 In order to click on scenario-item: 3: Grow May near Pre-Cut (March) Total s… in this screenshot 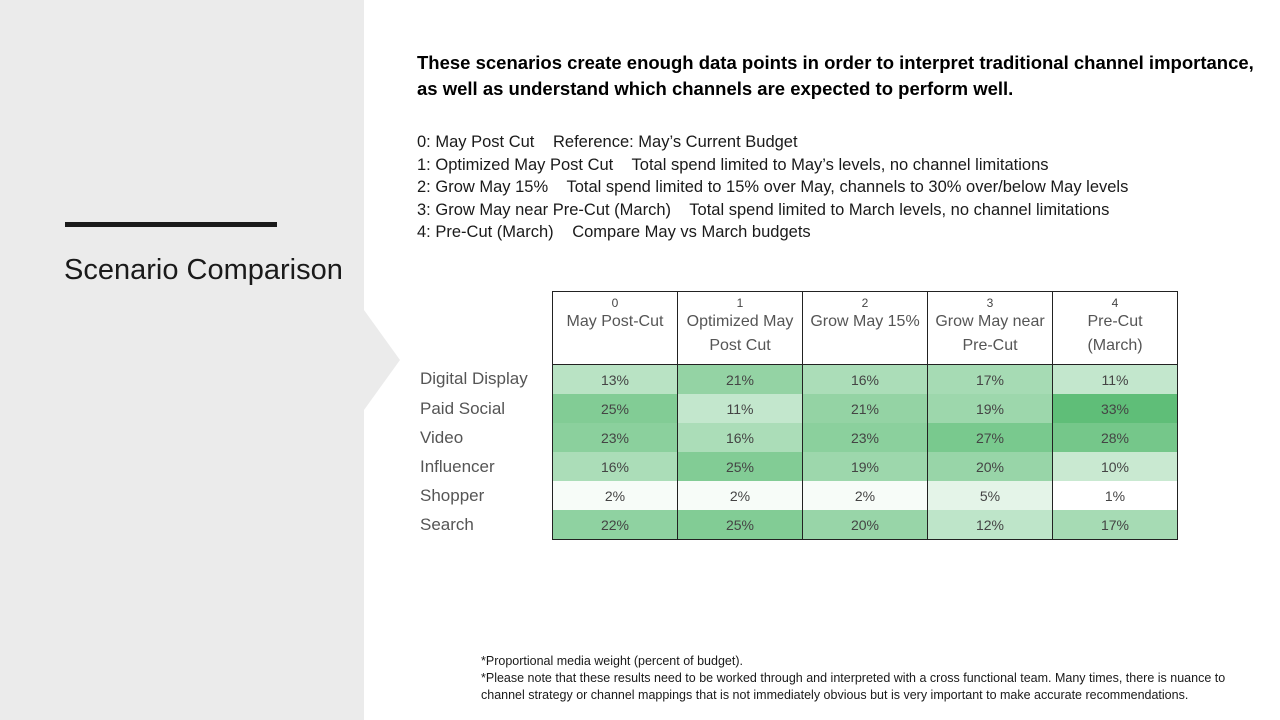, I will do `click(772, 210)`.